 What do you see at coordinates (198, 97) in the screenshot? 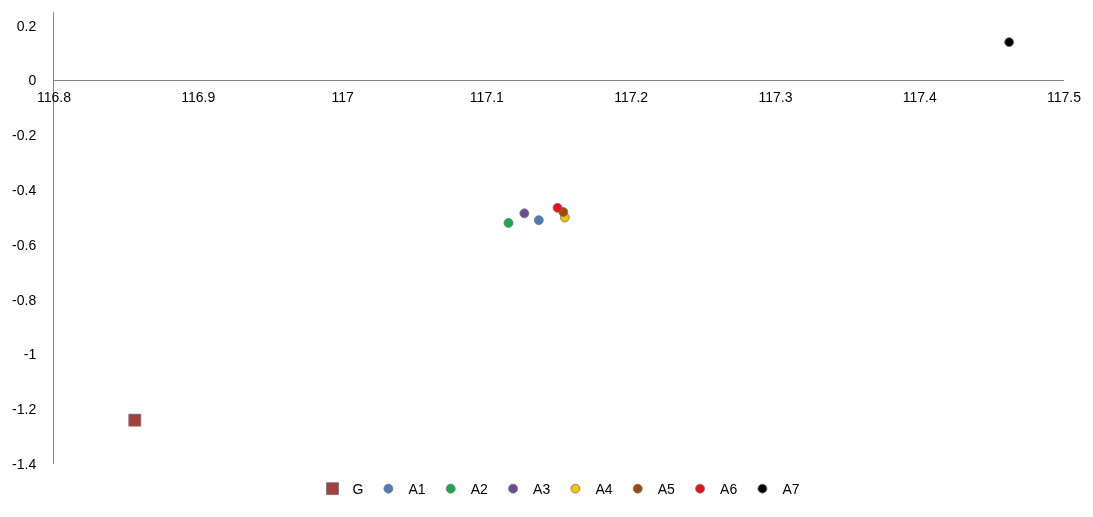
I see `x-tick-label: 116.9` at bounding box center [198, 97].